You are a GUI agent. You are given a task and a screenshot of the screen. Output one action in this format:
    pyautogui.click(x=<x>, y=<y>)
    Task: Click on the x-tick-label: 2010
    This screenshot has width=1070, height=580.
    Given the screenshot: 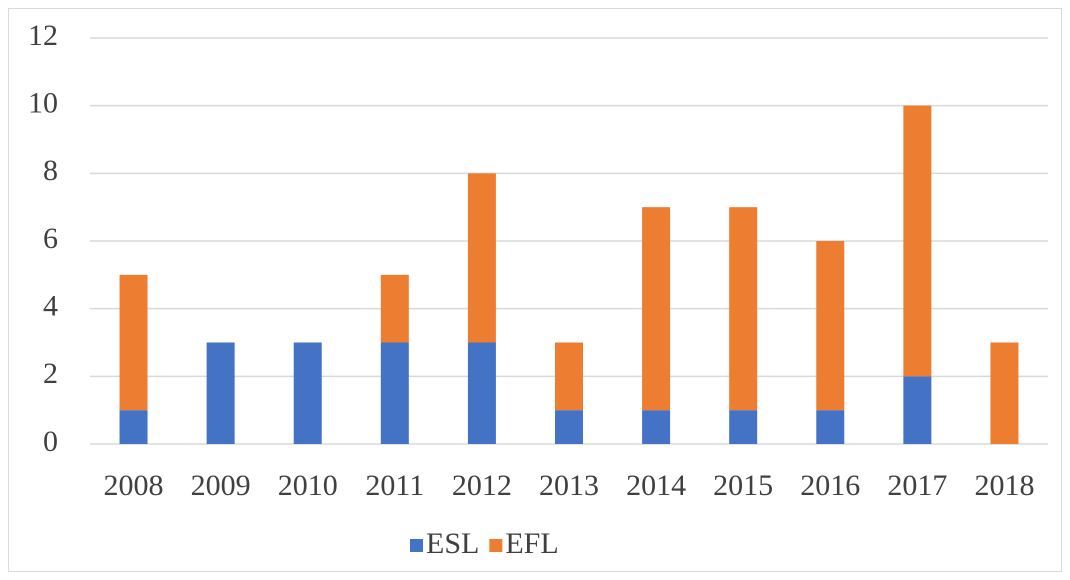 What is the action you would take?
    pyautogui.click(x=308, y=485)
    